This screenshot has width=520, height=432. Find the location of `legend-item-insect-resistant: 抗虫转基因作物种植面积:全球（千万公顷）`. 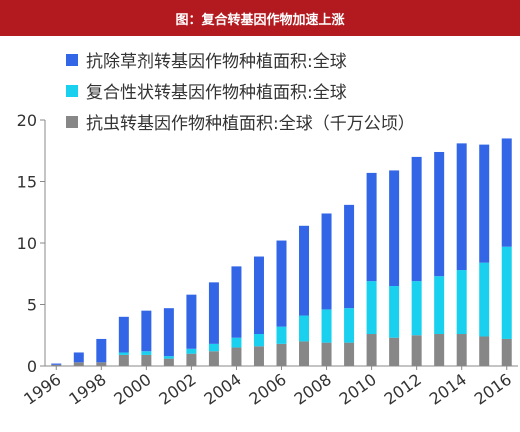

legend-item-insect-resistant: 抗虫转基因作物种植面积:全球（千万公顷） is located at coordinates (240, 121).